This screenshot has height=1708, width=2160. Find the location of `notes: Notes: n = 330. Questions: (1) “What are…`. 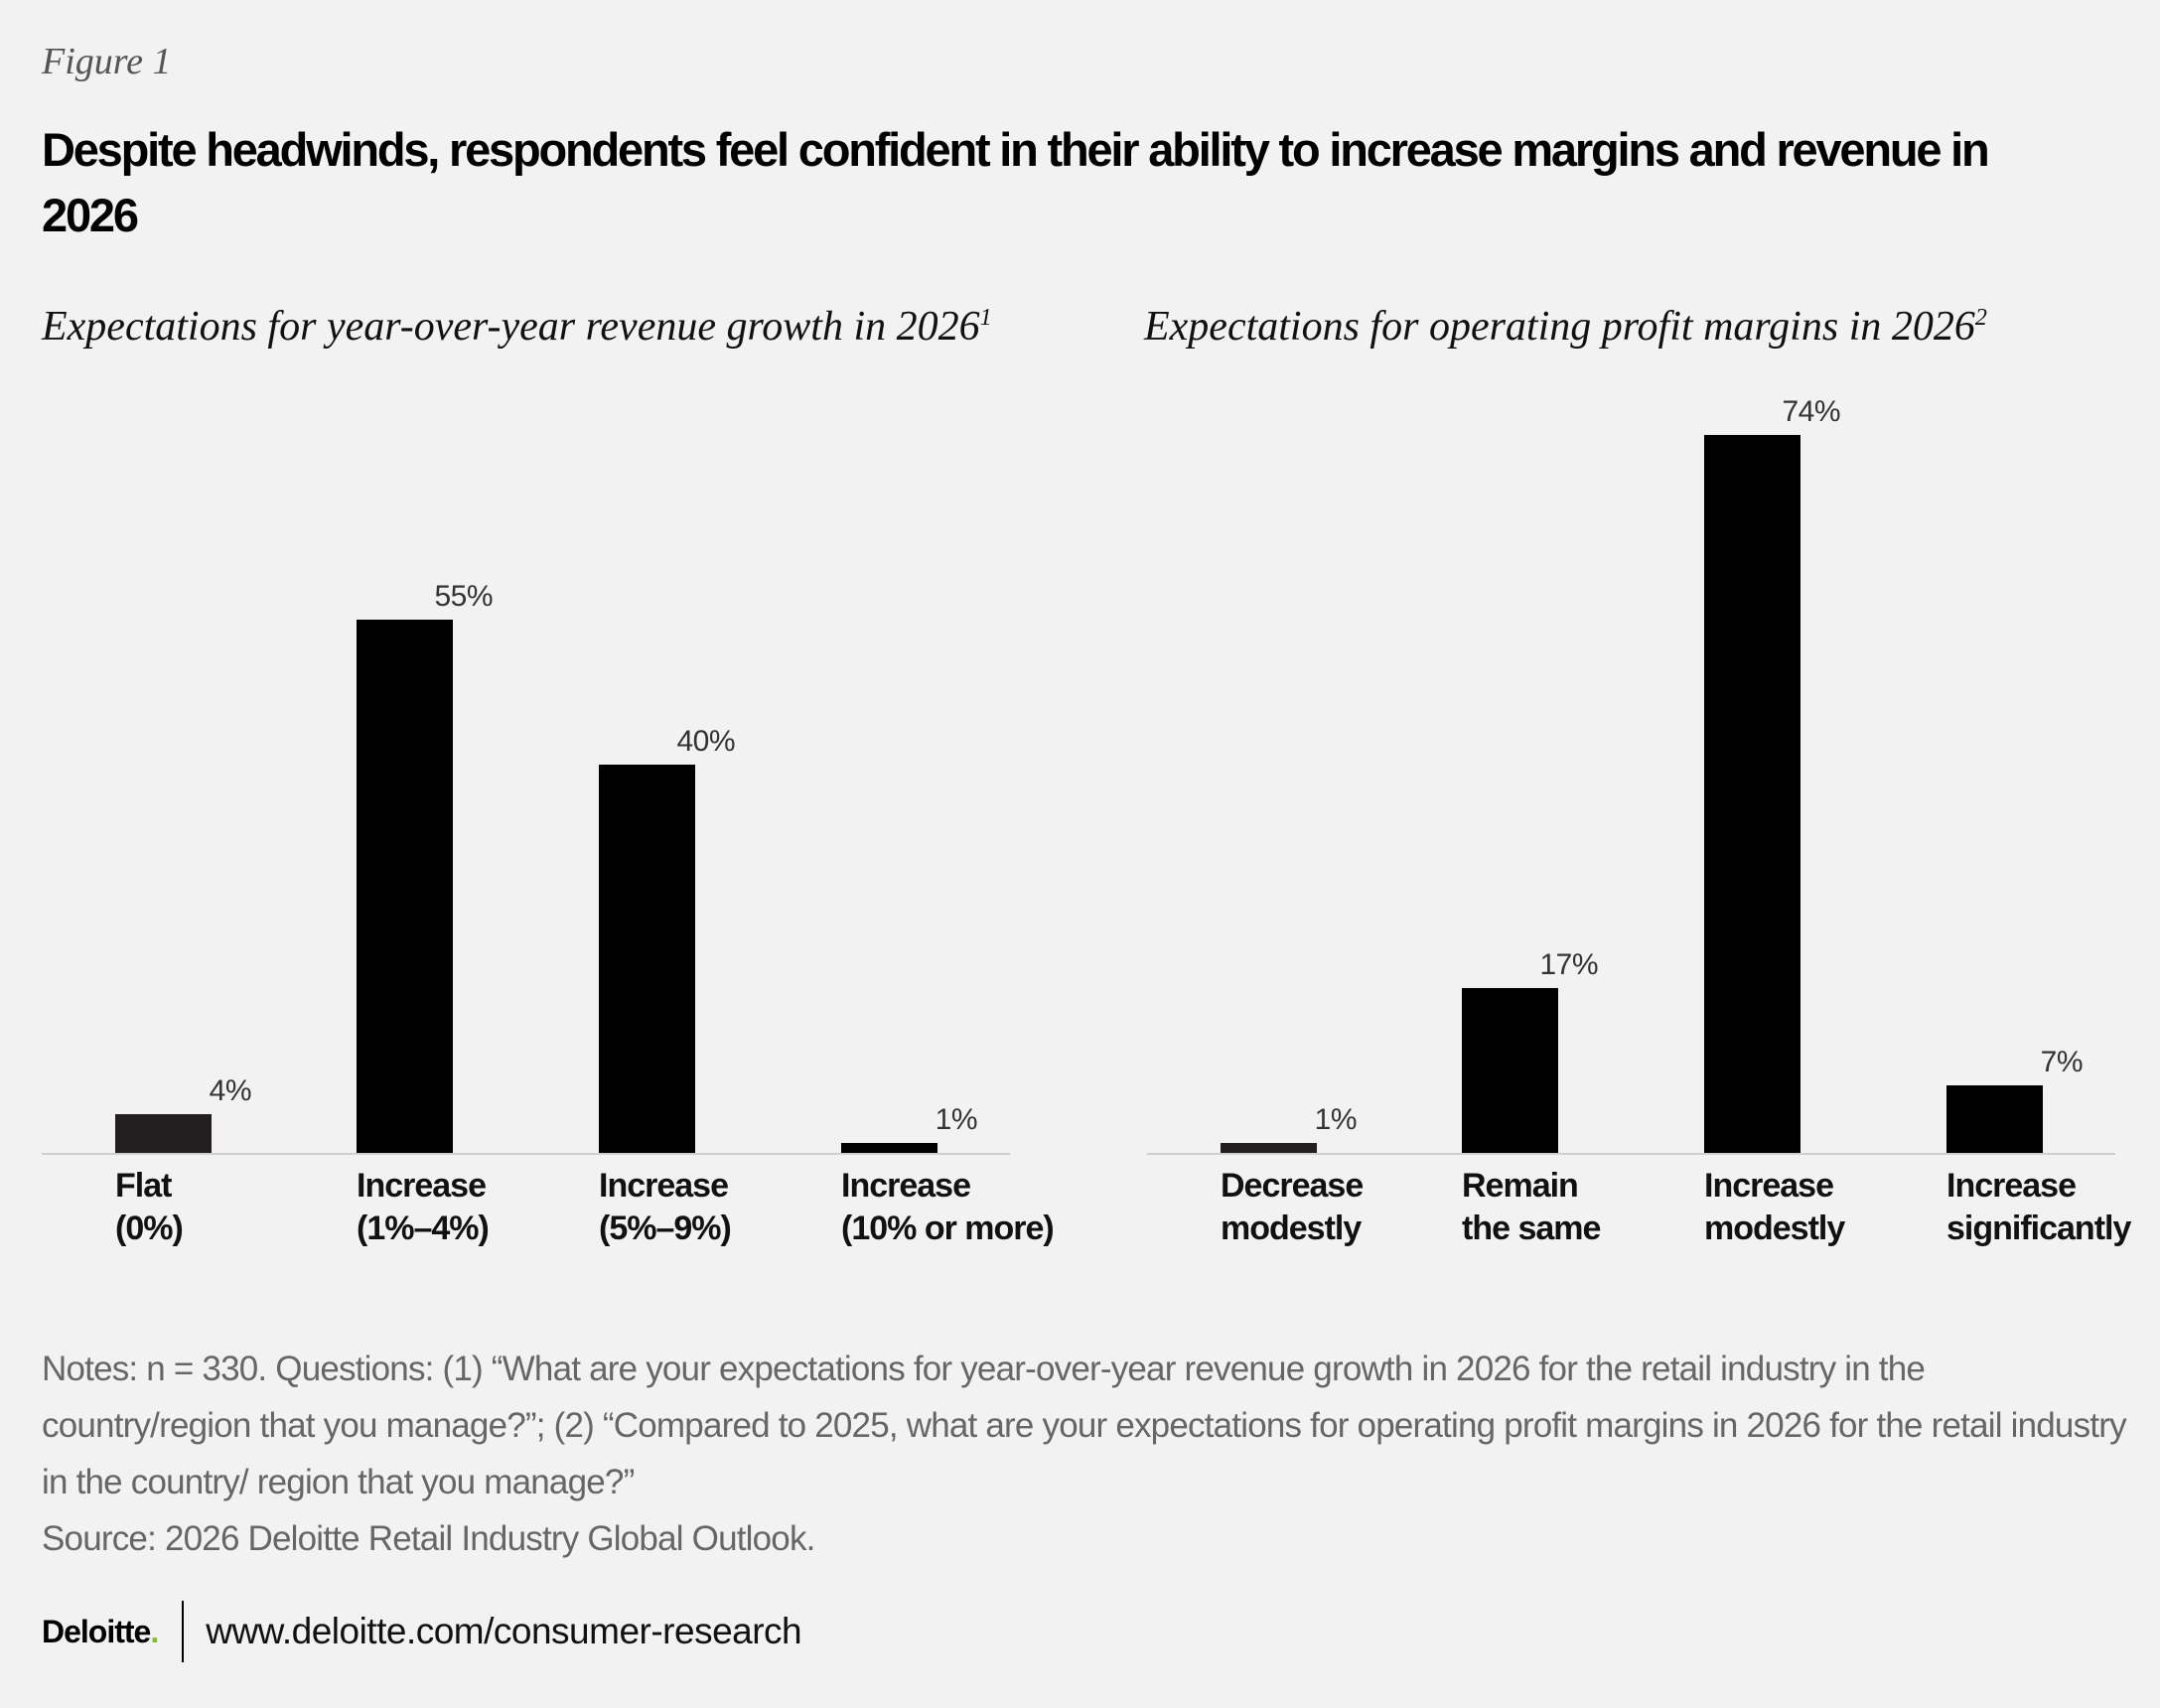

notes: Notes: n = 330. Questions: (1) “What are… is located at coordinates (1089, 1454).